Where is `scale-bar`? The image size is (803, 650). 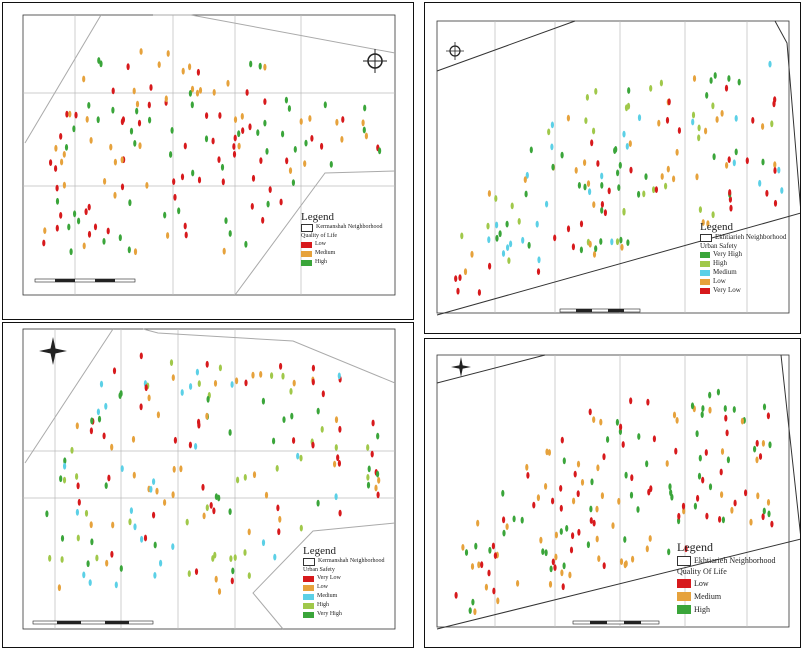 scale-bar is located at coordinates (93, 622).